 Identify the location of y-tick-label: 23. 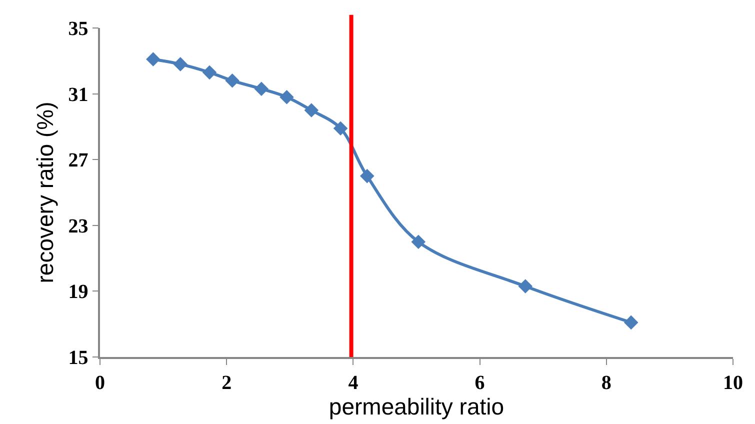
(78, 226).